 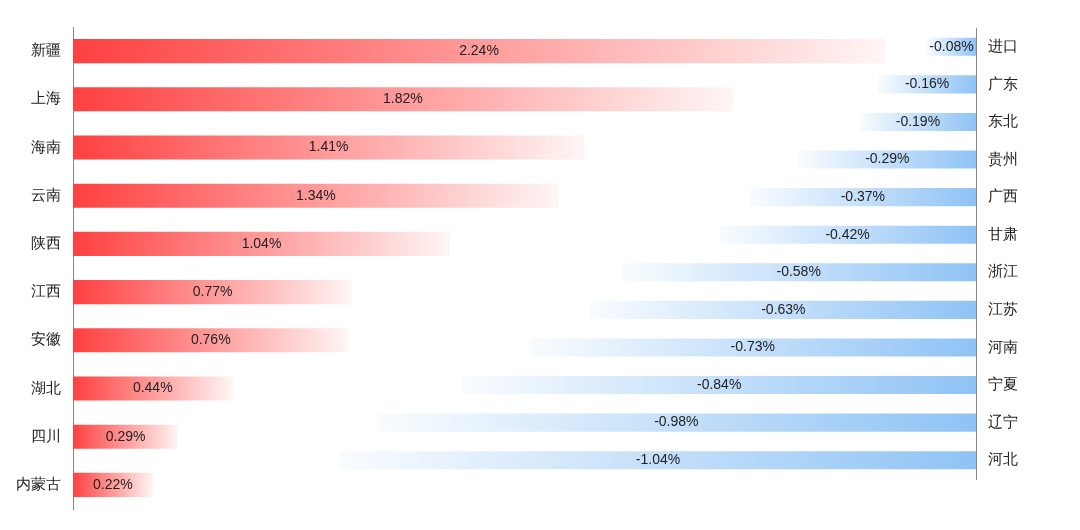 I want to click on data-label: 1.34%, so click(x=316, y=194).